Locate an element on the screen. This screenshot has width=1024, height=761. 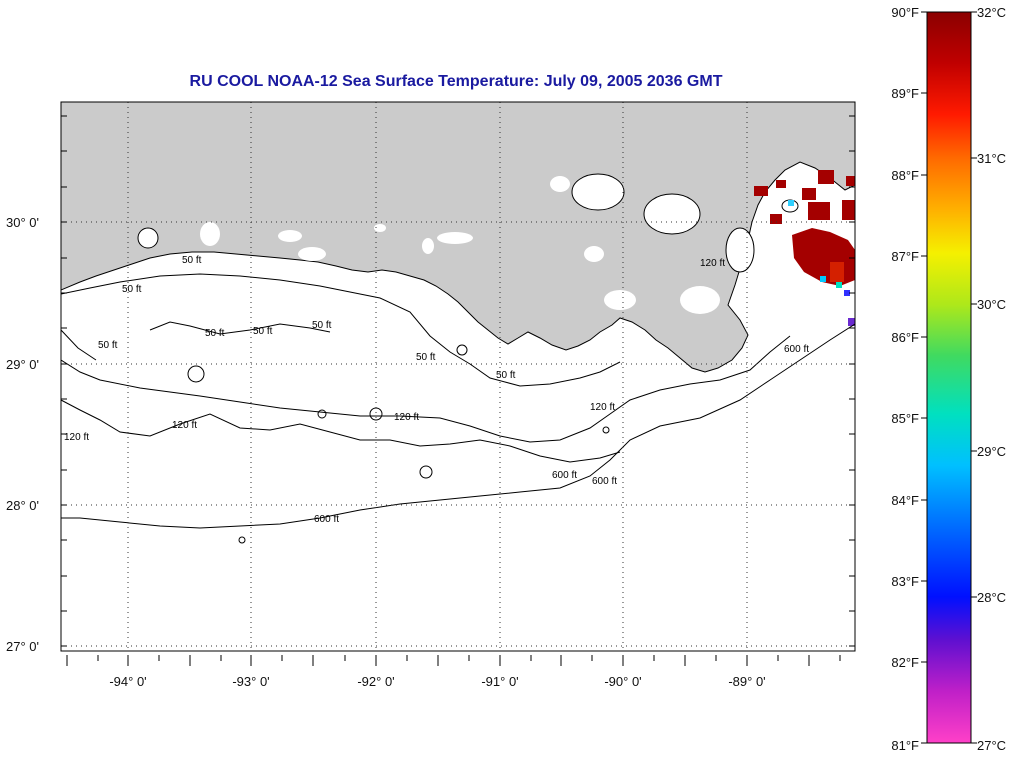
longitude-label: -91° 0' is located at coordinates (499, 681).